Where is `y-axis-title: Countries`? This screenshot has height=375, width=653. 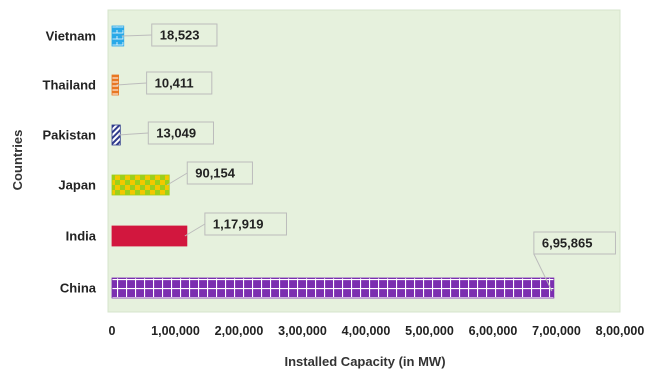
y-axis-title: Countries is located at coordinates (17, 160).